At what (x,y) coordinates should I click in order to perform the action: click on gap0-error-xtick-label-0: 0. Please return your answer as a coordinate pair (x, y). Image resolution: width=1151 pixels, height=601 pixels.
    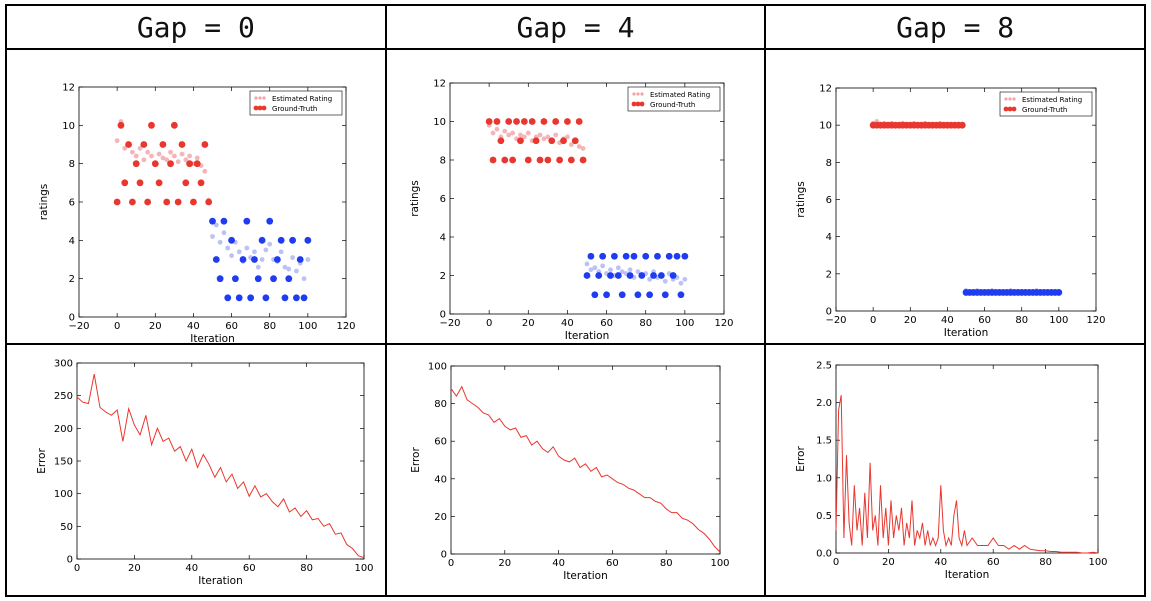
    Looking at the image, I should click on (77, 568).